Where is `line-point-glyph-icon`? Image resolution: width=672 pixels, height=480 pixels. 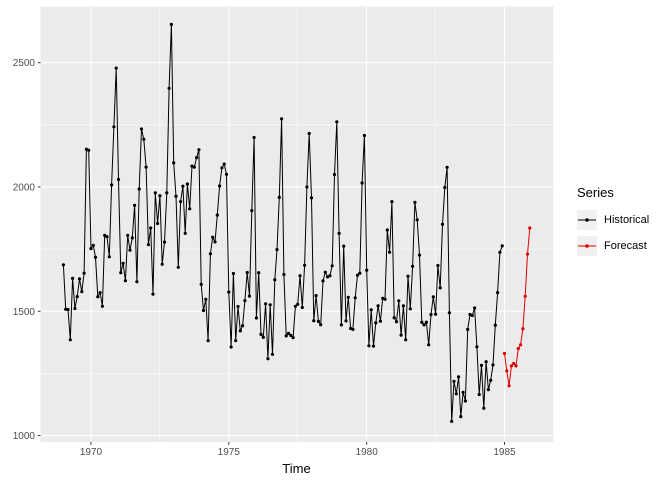 line-point-glyph-icon is located at coordinates (587, 246).